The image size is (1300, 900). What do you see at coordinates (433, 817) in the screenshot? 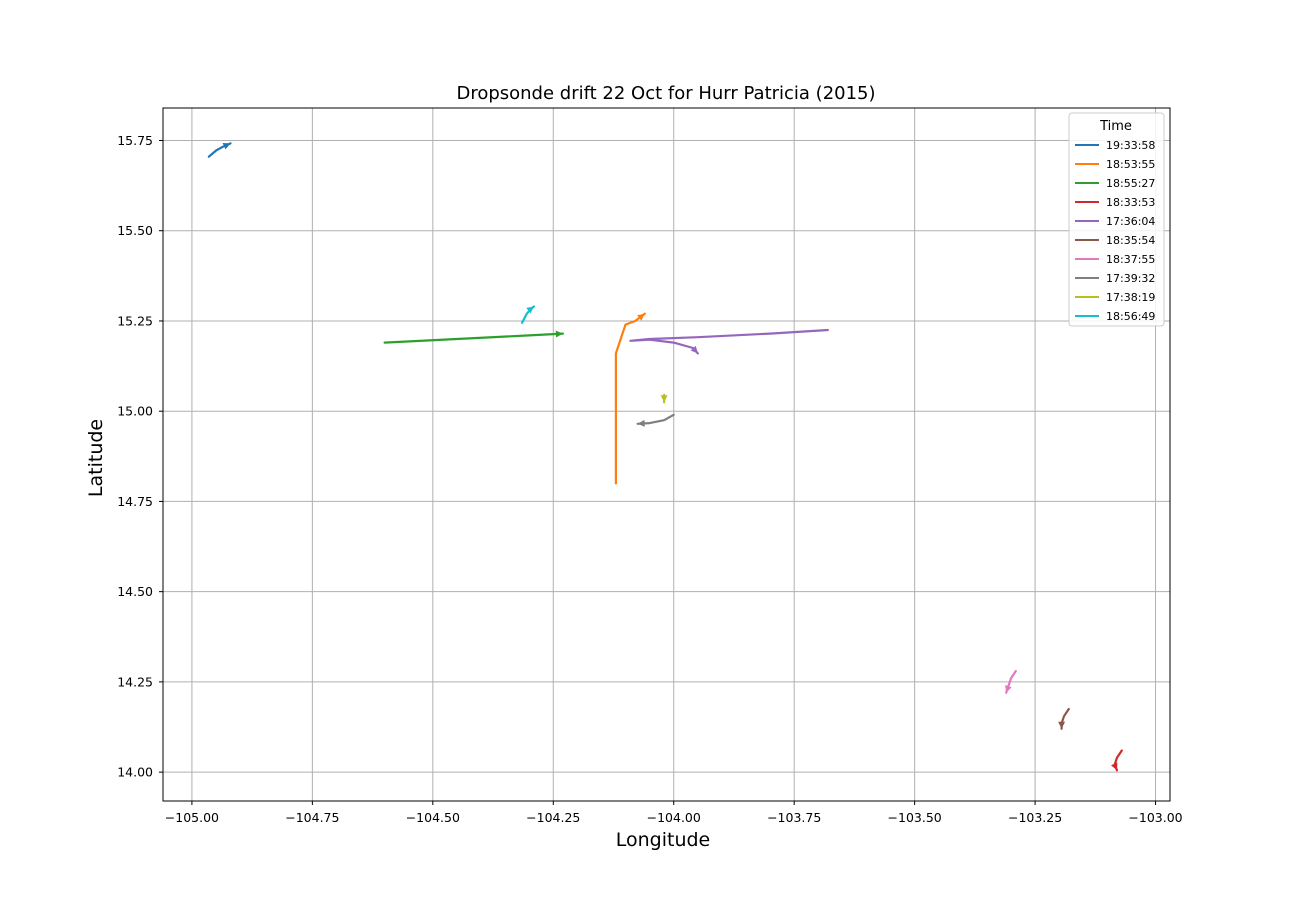
I see `x-tick-label: −104.50` at bounding box center [433, 817].